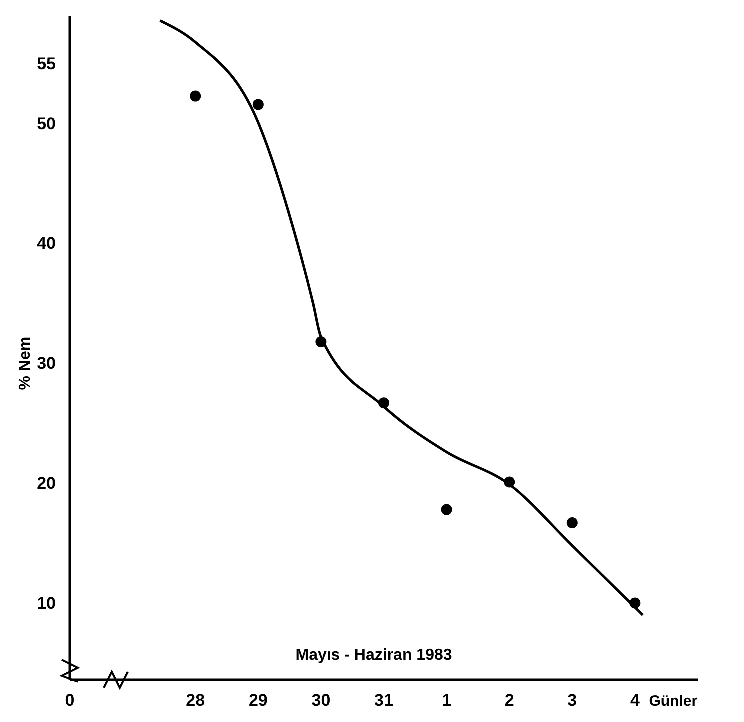 This screenshot has height=722, width=744. What do you see at coordinates (46, 364) in the screenshot?
I see `y-tick-label: 30` at bounding box center [46, 364].